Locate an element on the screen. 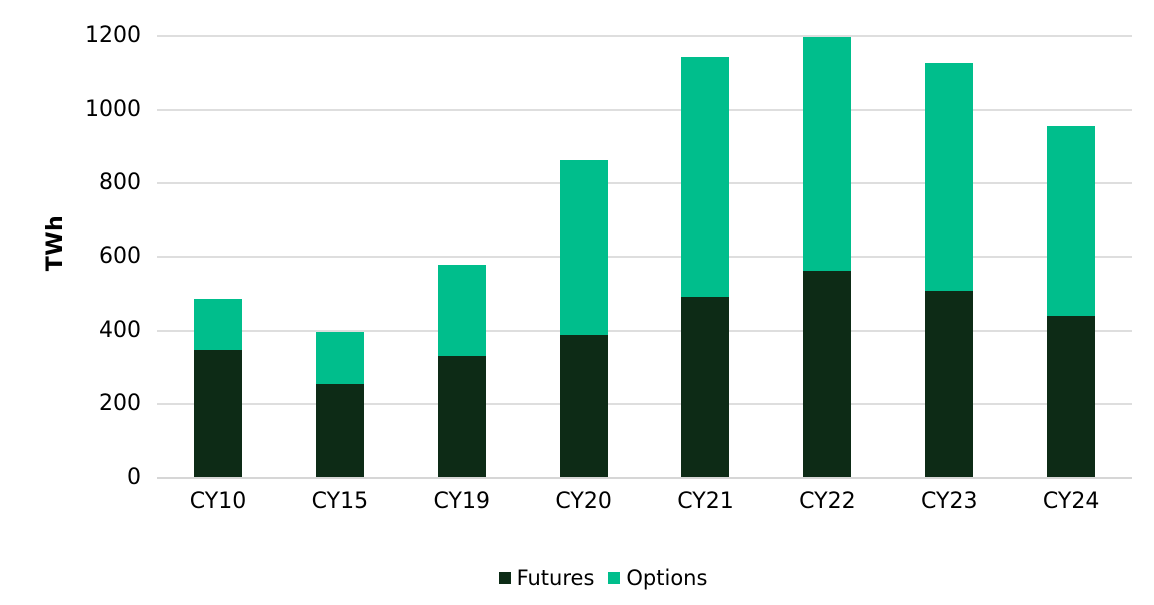 The width and height of the screenshot is (1154, 605). bar-cy10 is located at coordinates (217, 387).